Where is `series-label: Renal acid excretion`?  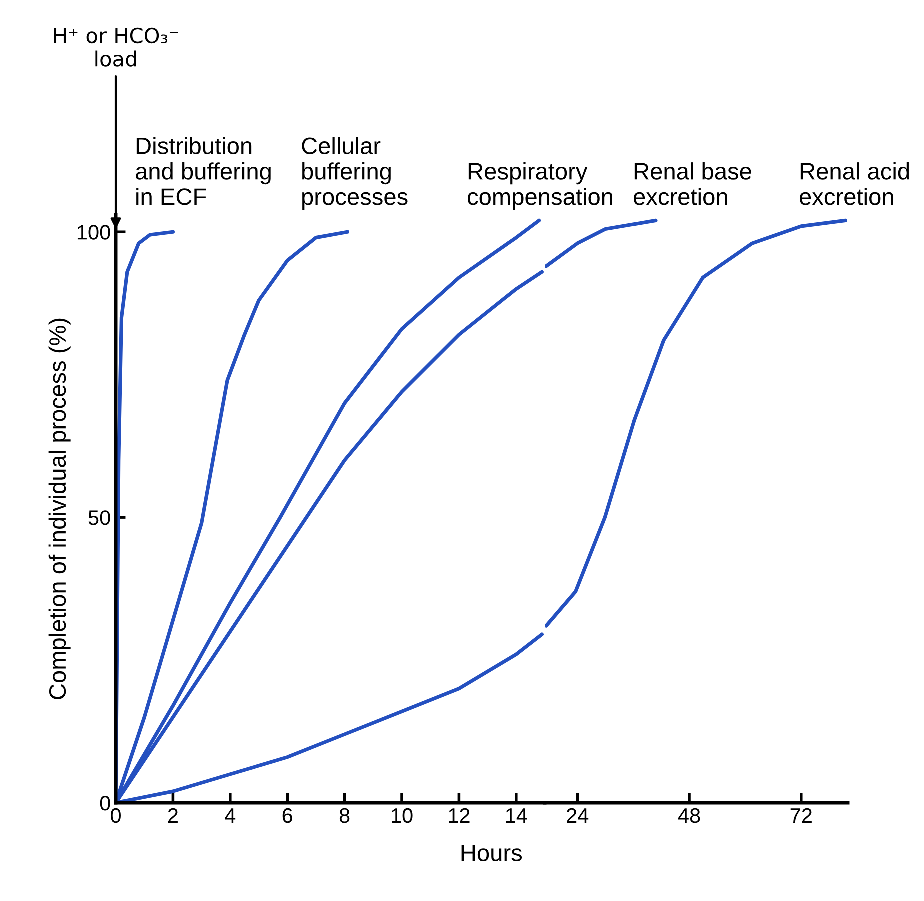
series-label: Renal acid excretion is located at coordinates (855, 184).